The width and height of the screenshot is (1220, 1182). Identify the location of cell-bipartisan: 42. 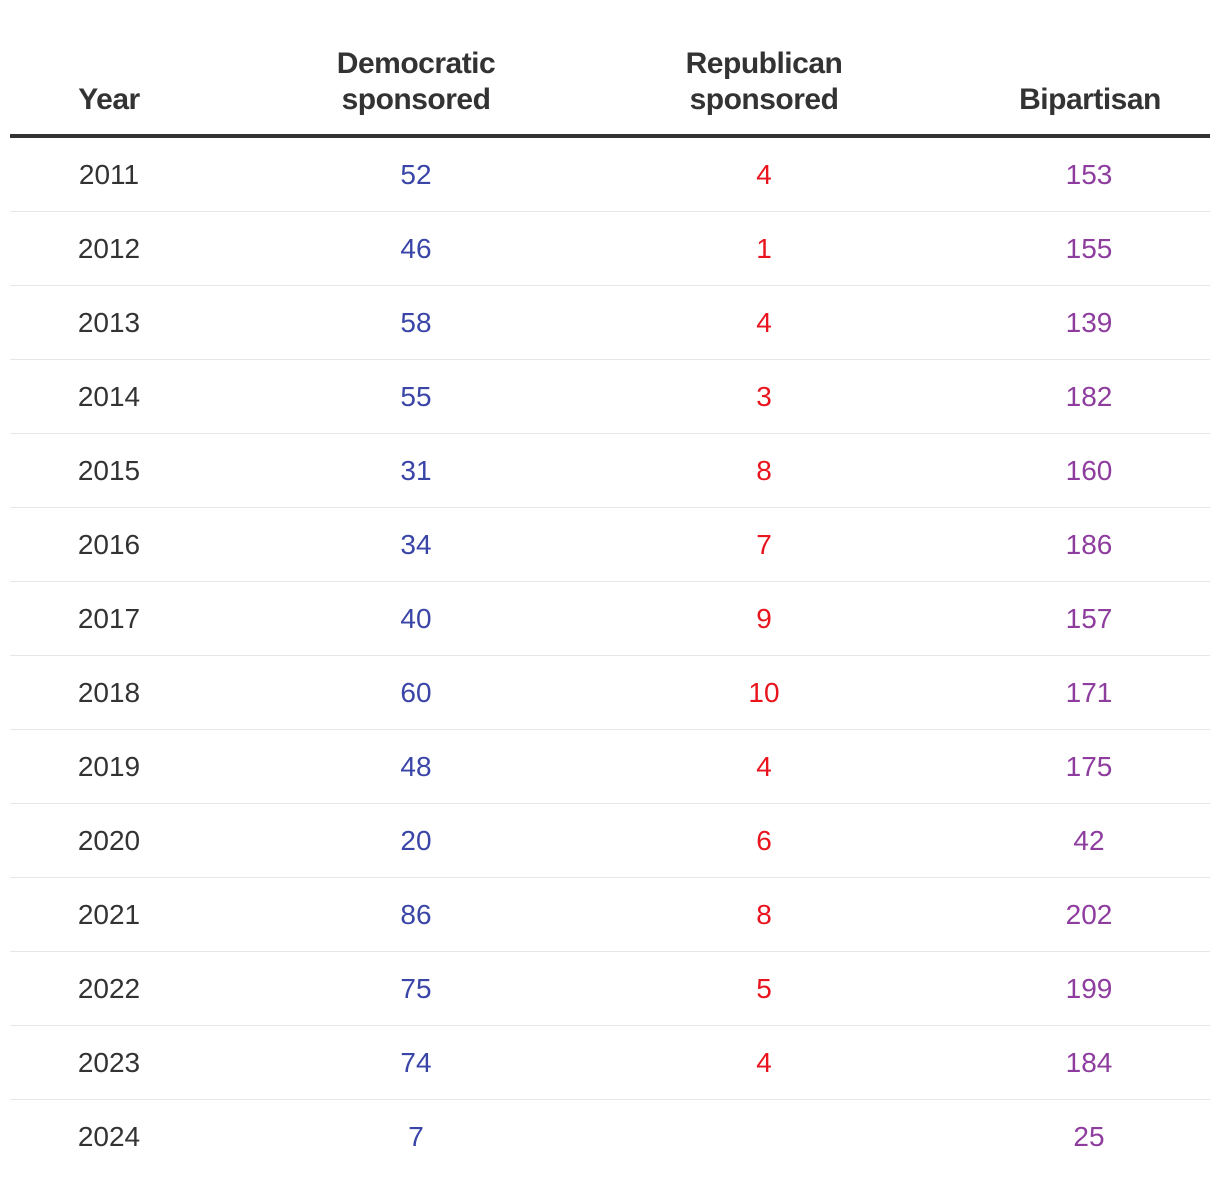
(1089, 840).